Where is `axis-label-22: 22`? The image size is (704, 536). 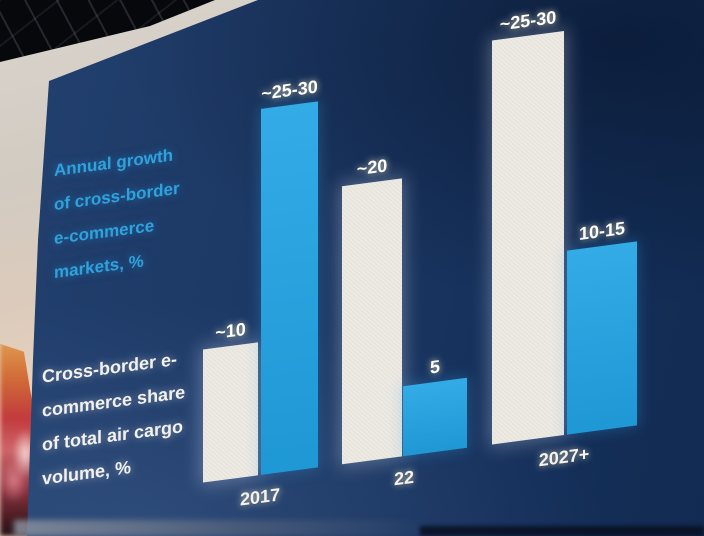 axis-label-22: 22 is located at coordinates (404, 478).